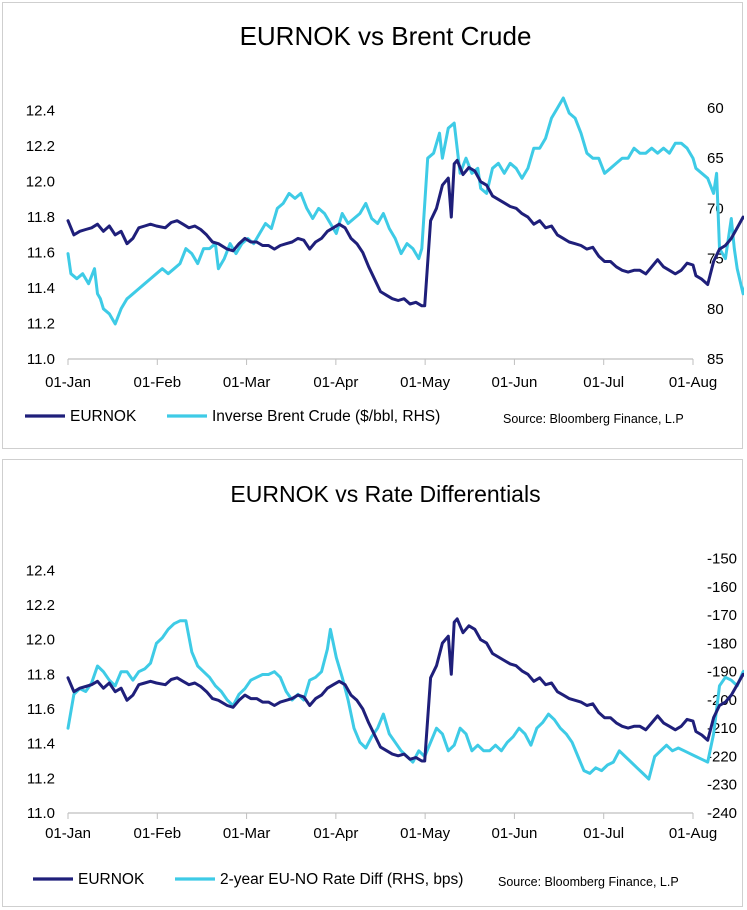 This screenshot has width=747, height=910. Describe the element at coordinates (715, 208) in the screenshot. I see `y-right-tick-label: 70` at that location.